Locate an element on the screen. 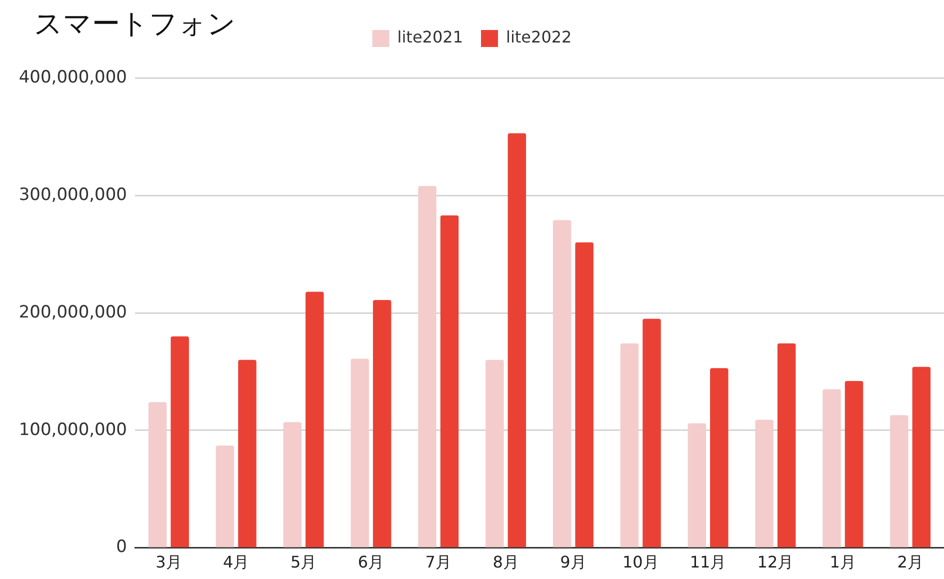 The width and height of the screenshot is (944, 579). y-tick-label: 100,000,000 is located at coordinates (72, 430).